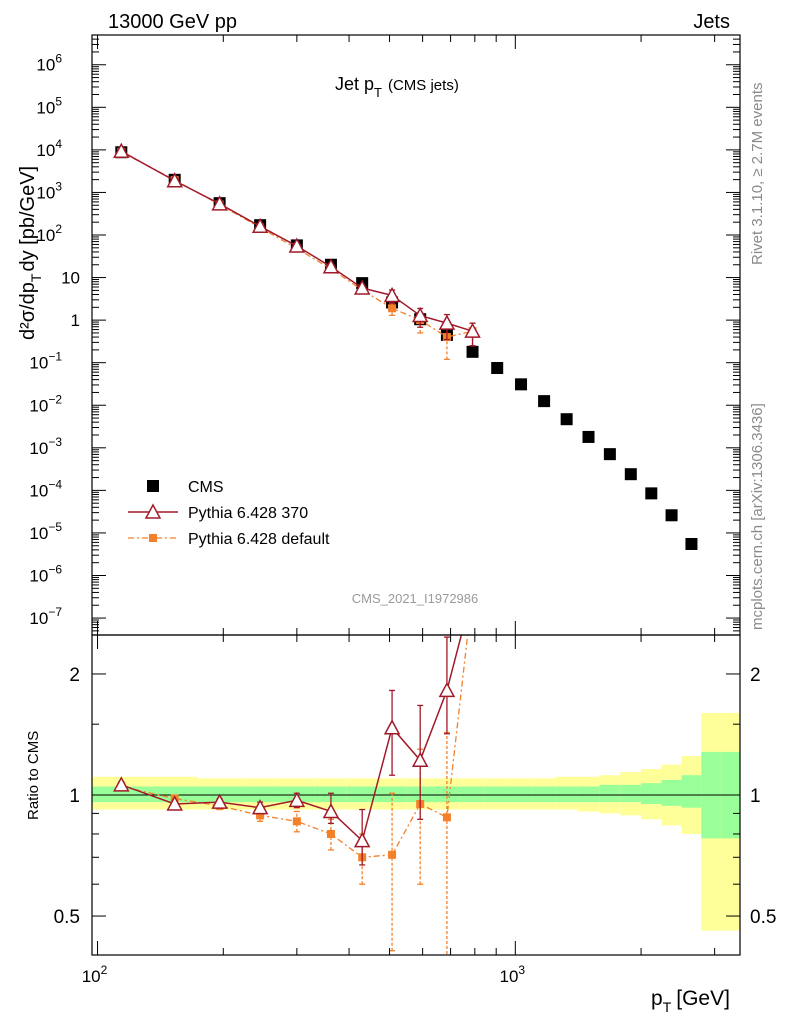  I want to click on y-tick-label: 10⁻¹, so click(45, 361).